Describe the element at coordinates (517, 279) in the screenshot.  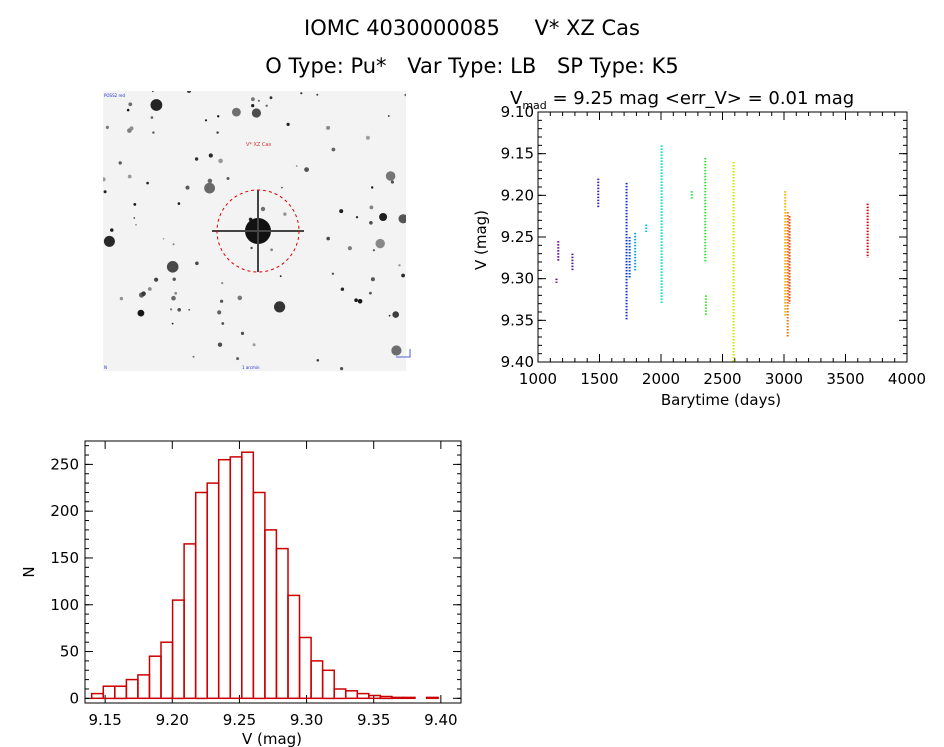
I see `y-tick-label: 9.30` at that location.